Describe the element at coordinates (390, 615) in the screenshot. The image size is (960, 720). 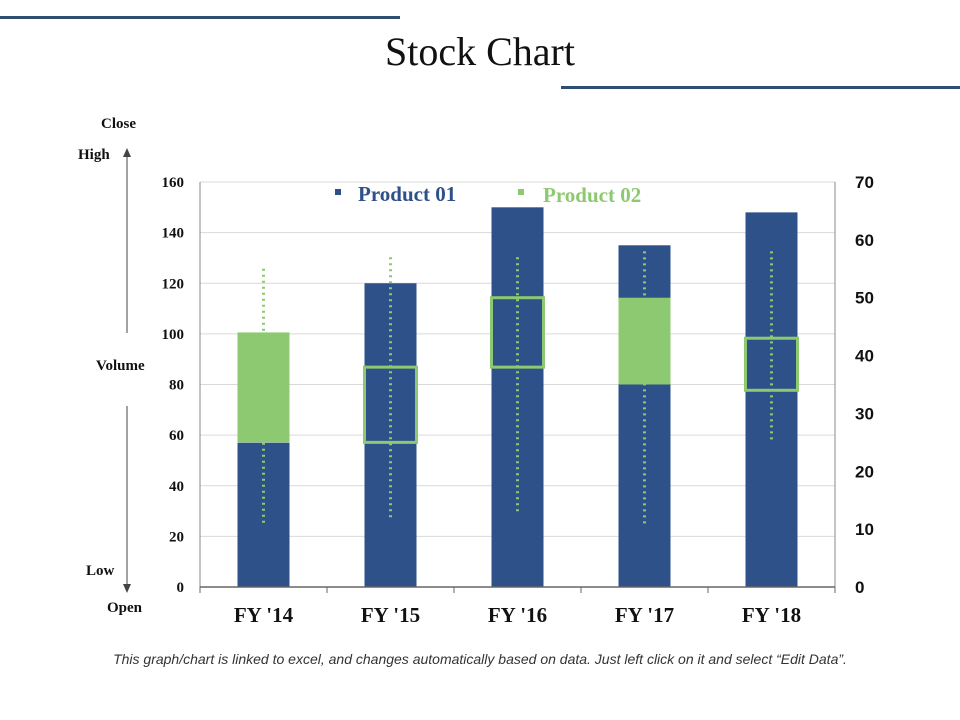
I see `x-tick-label: FY '15` at that location.